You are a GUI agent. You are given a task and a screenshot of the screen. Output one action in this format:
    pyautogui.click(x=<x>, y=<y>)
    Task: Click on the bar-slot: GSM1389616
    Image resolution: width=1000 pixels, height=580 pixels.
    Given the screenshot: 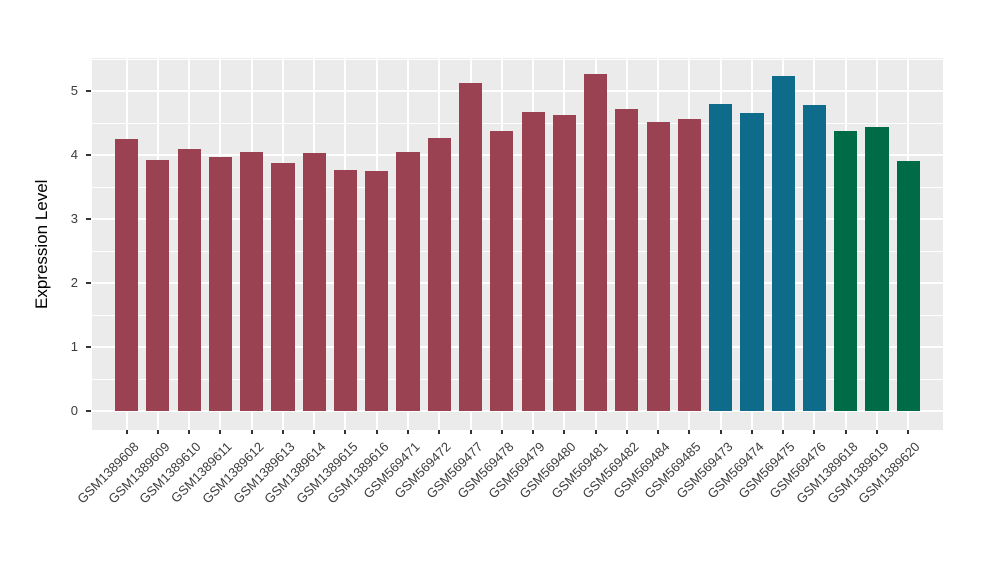 What is the action you would take?
    pyautogui.click(x=358, y=282)
    